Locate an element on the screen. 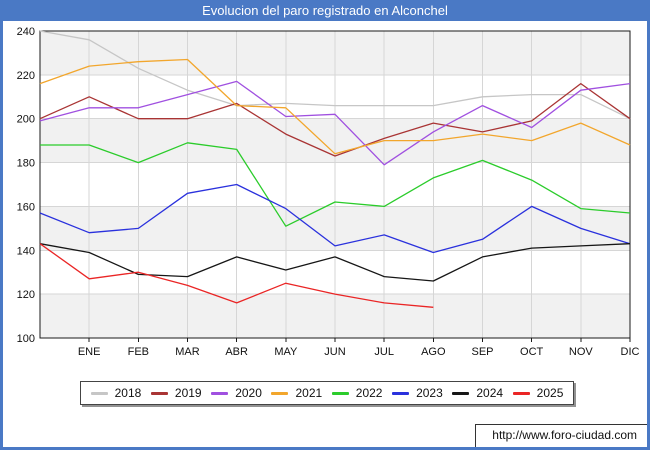 The image size is (650, 450). legend-swatch-2022 is located at coordinates (340, 393).